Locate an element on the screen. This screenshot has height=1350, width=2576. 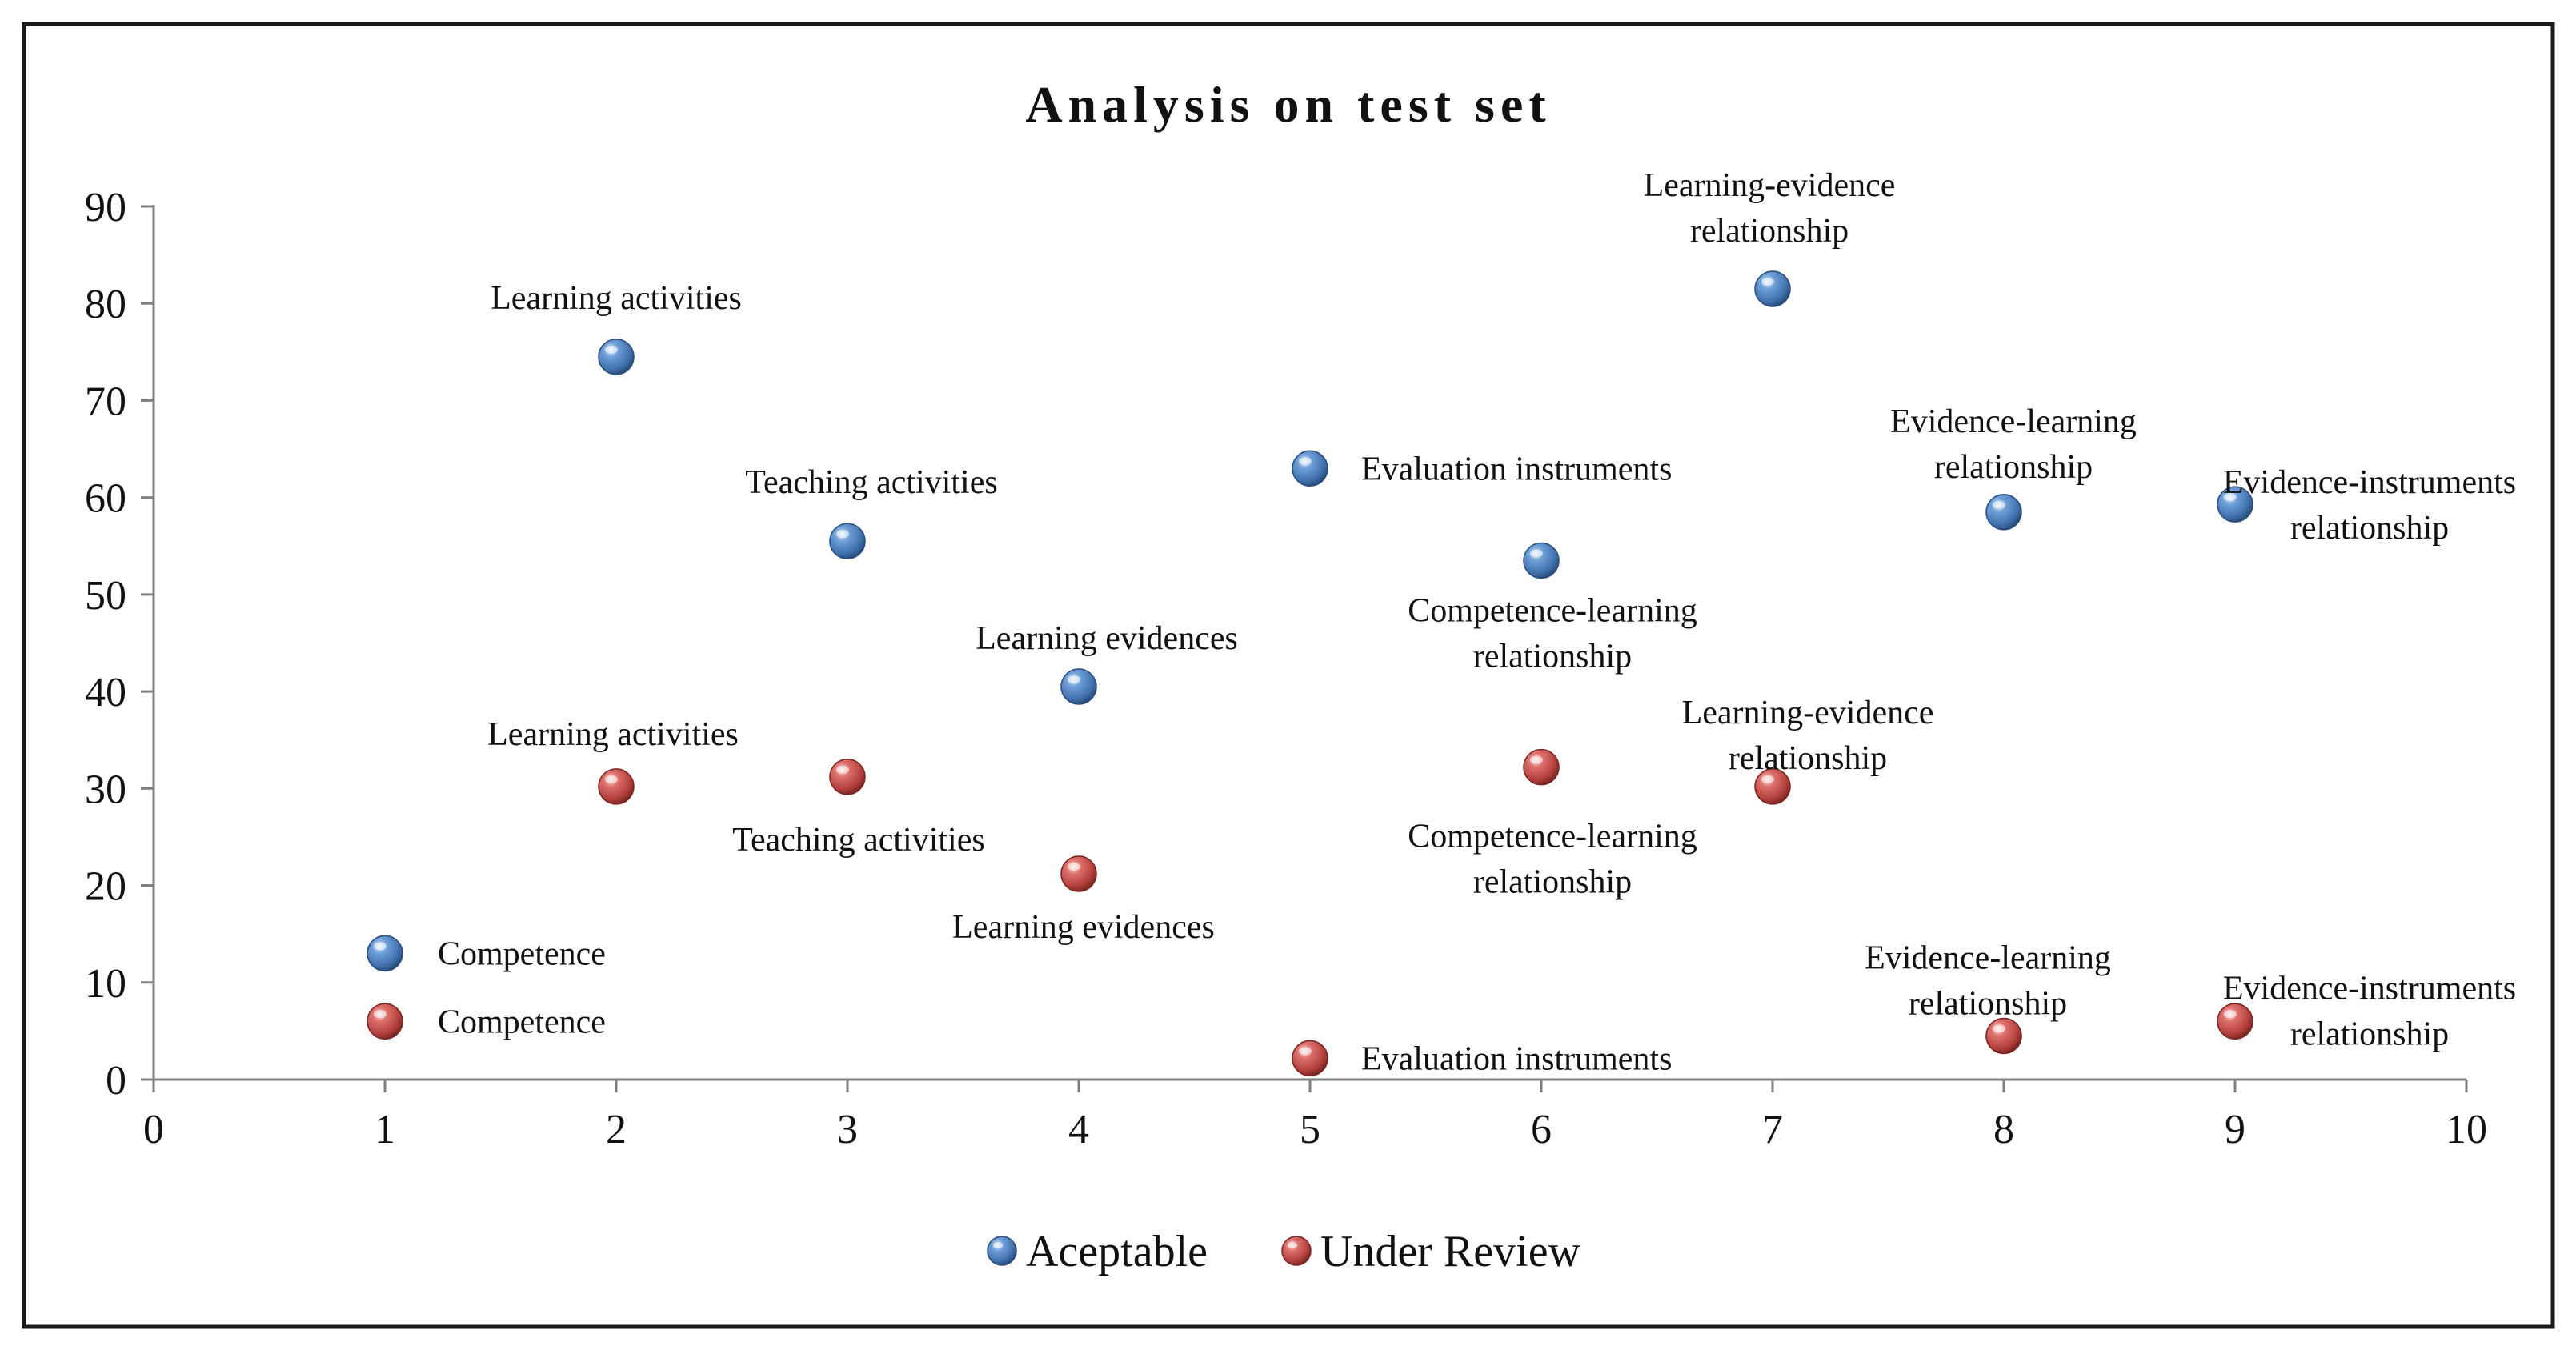
x-tick-label: 10 is located at coordinates (2466, 1129).